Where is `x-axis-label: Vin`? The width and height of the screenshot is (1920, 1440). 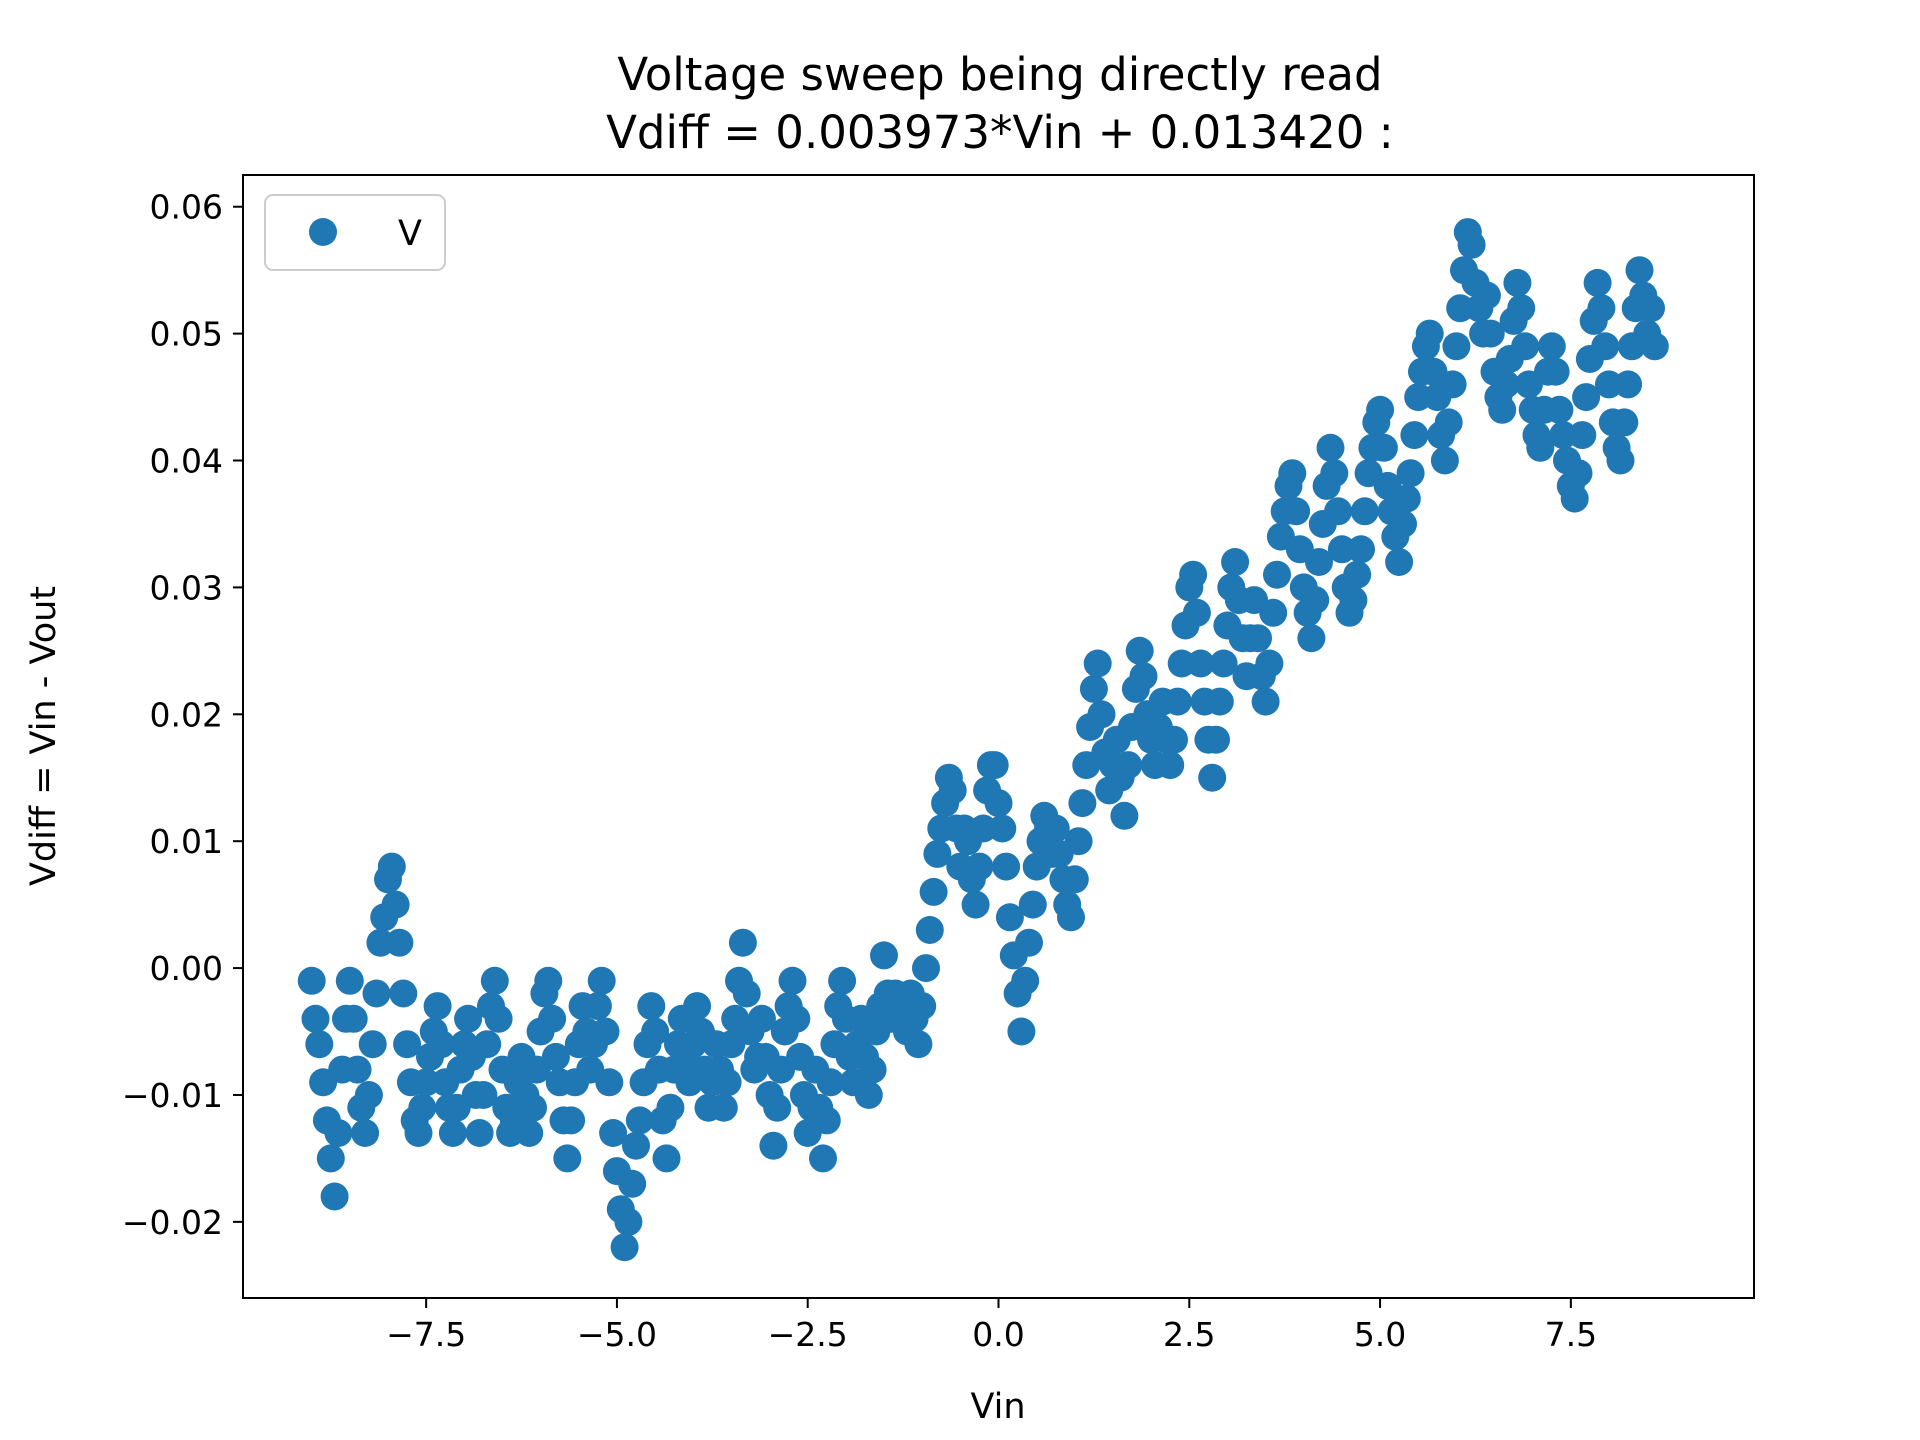 x-axis-label: Vin is located at coordinates (997, 1407).